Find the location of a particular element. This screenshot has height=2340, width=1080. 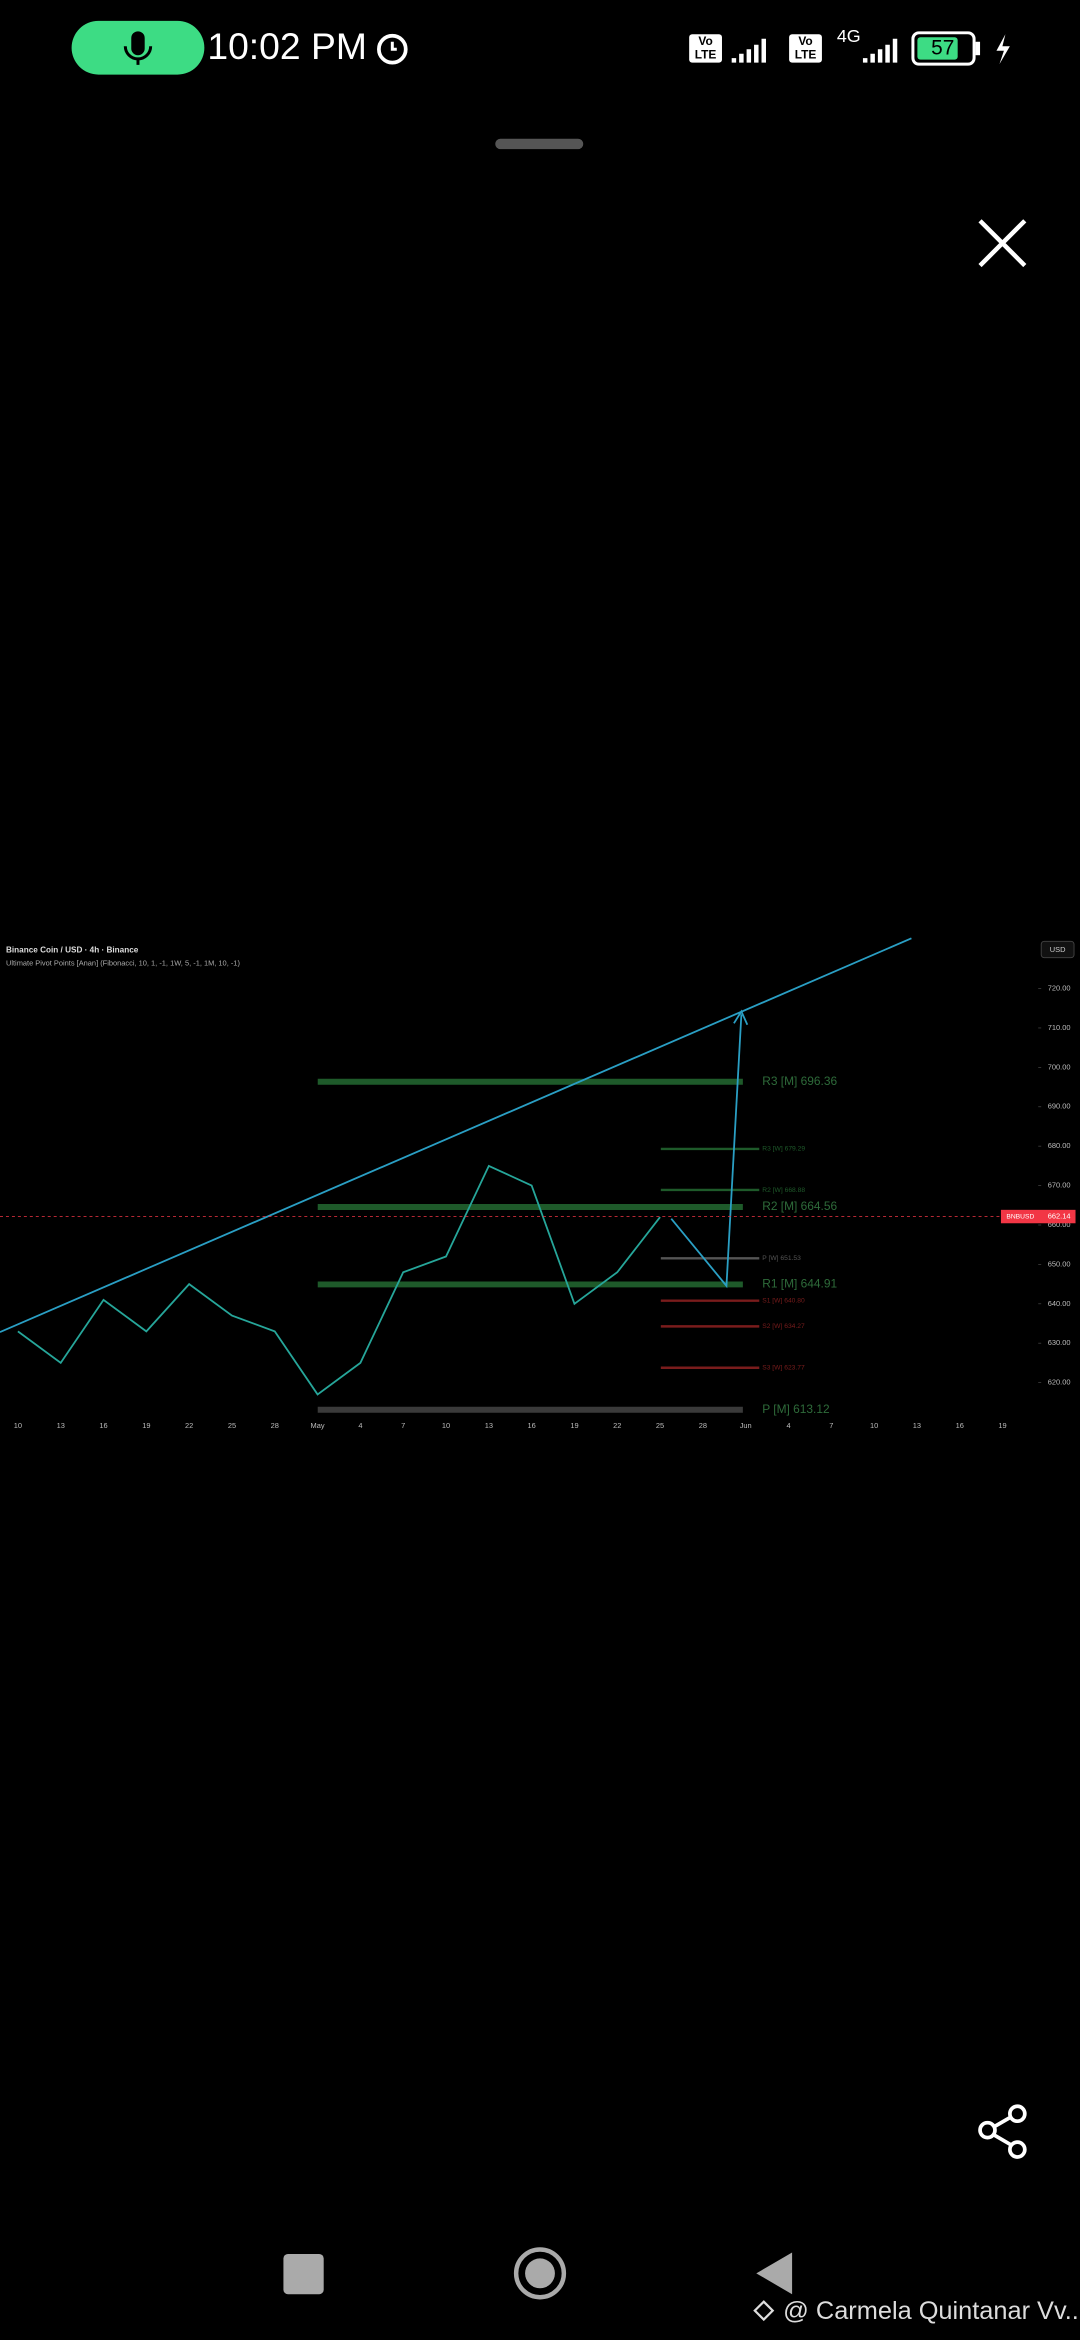

y-tick-label: 640.00 is located at coordinates (1059, 1303).